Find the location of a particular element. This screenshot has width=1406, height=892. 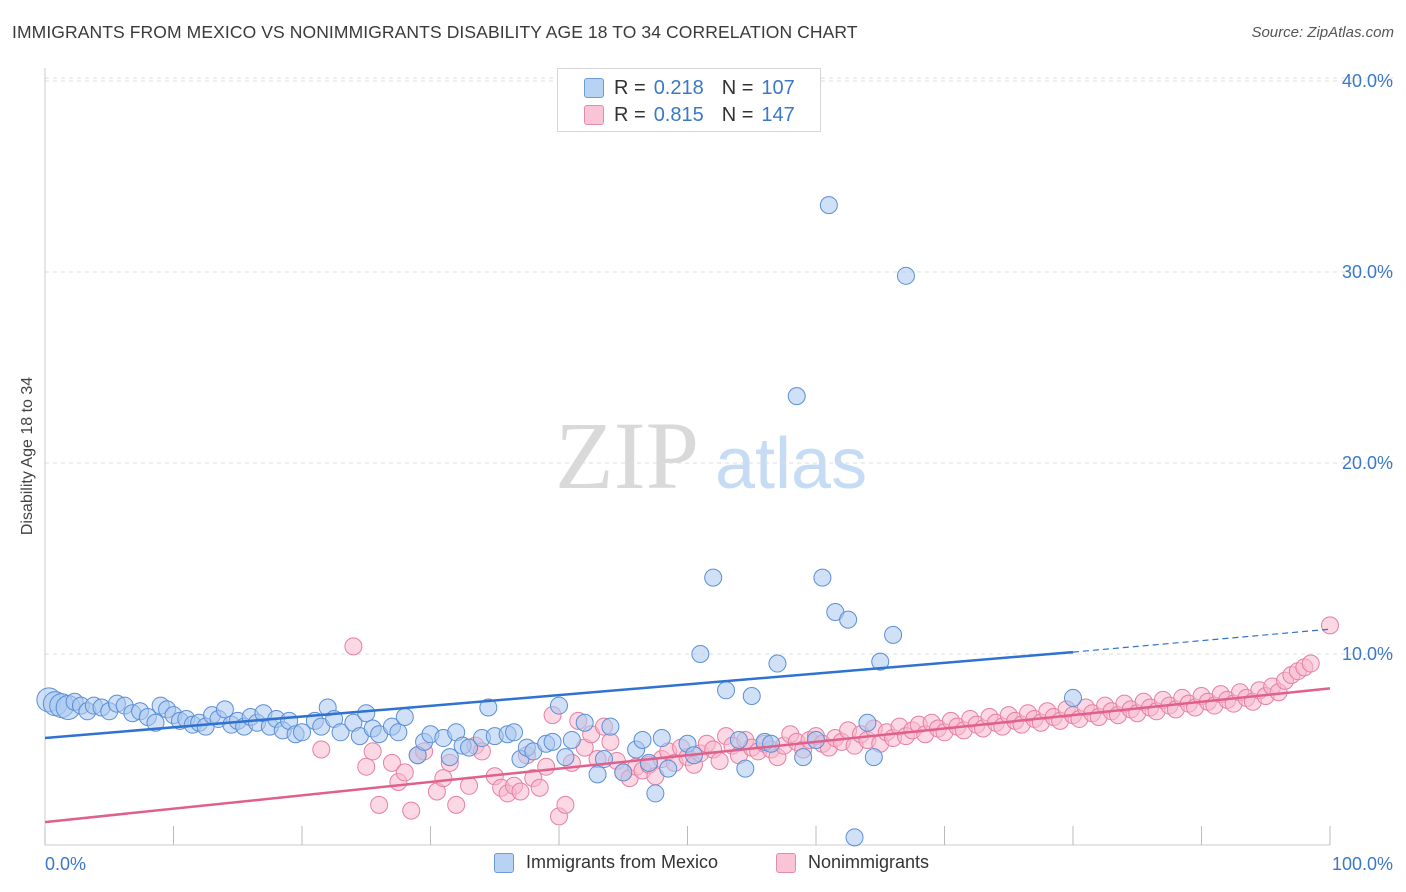

x-tick-label: 100.0% is located at coordinates (1362, 864).